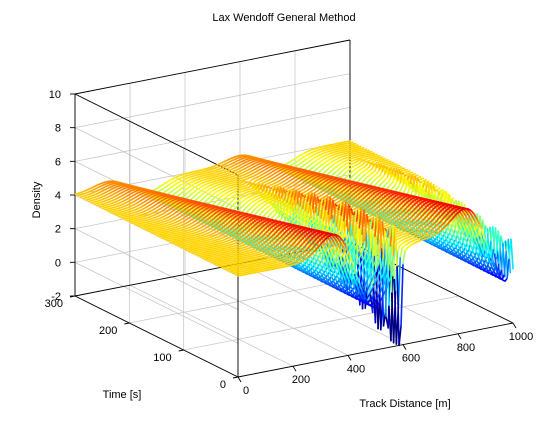 This screenshot has height=425, width=560. What do you see at coordinates (212, 67) in the screenshot?
I see `axis-edge` at bounding box center [212, 67].